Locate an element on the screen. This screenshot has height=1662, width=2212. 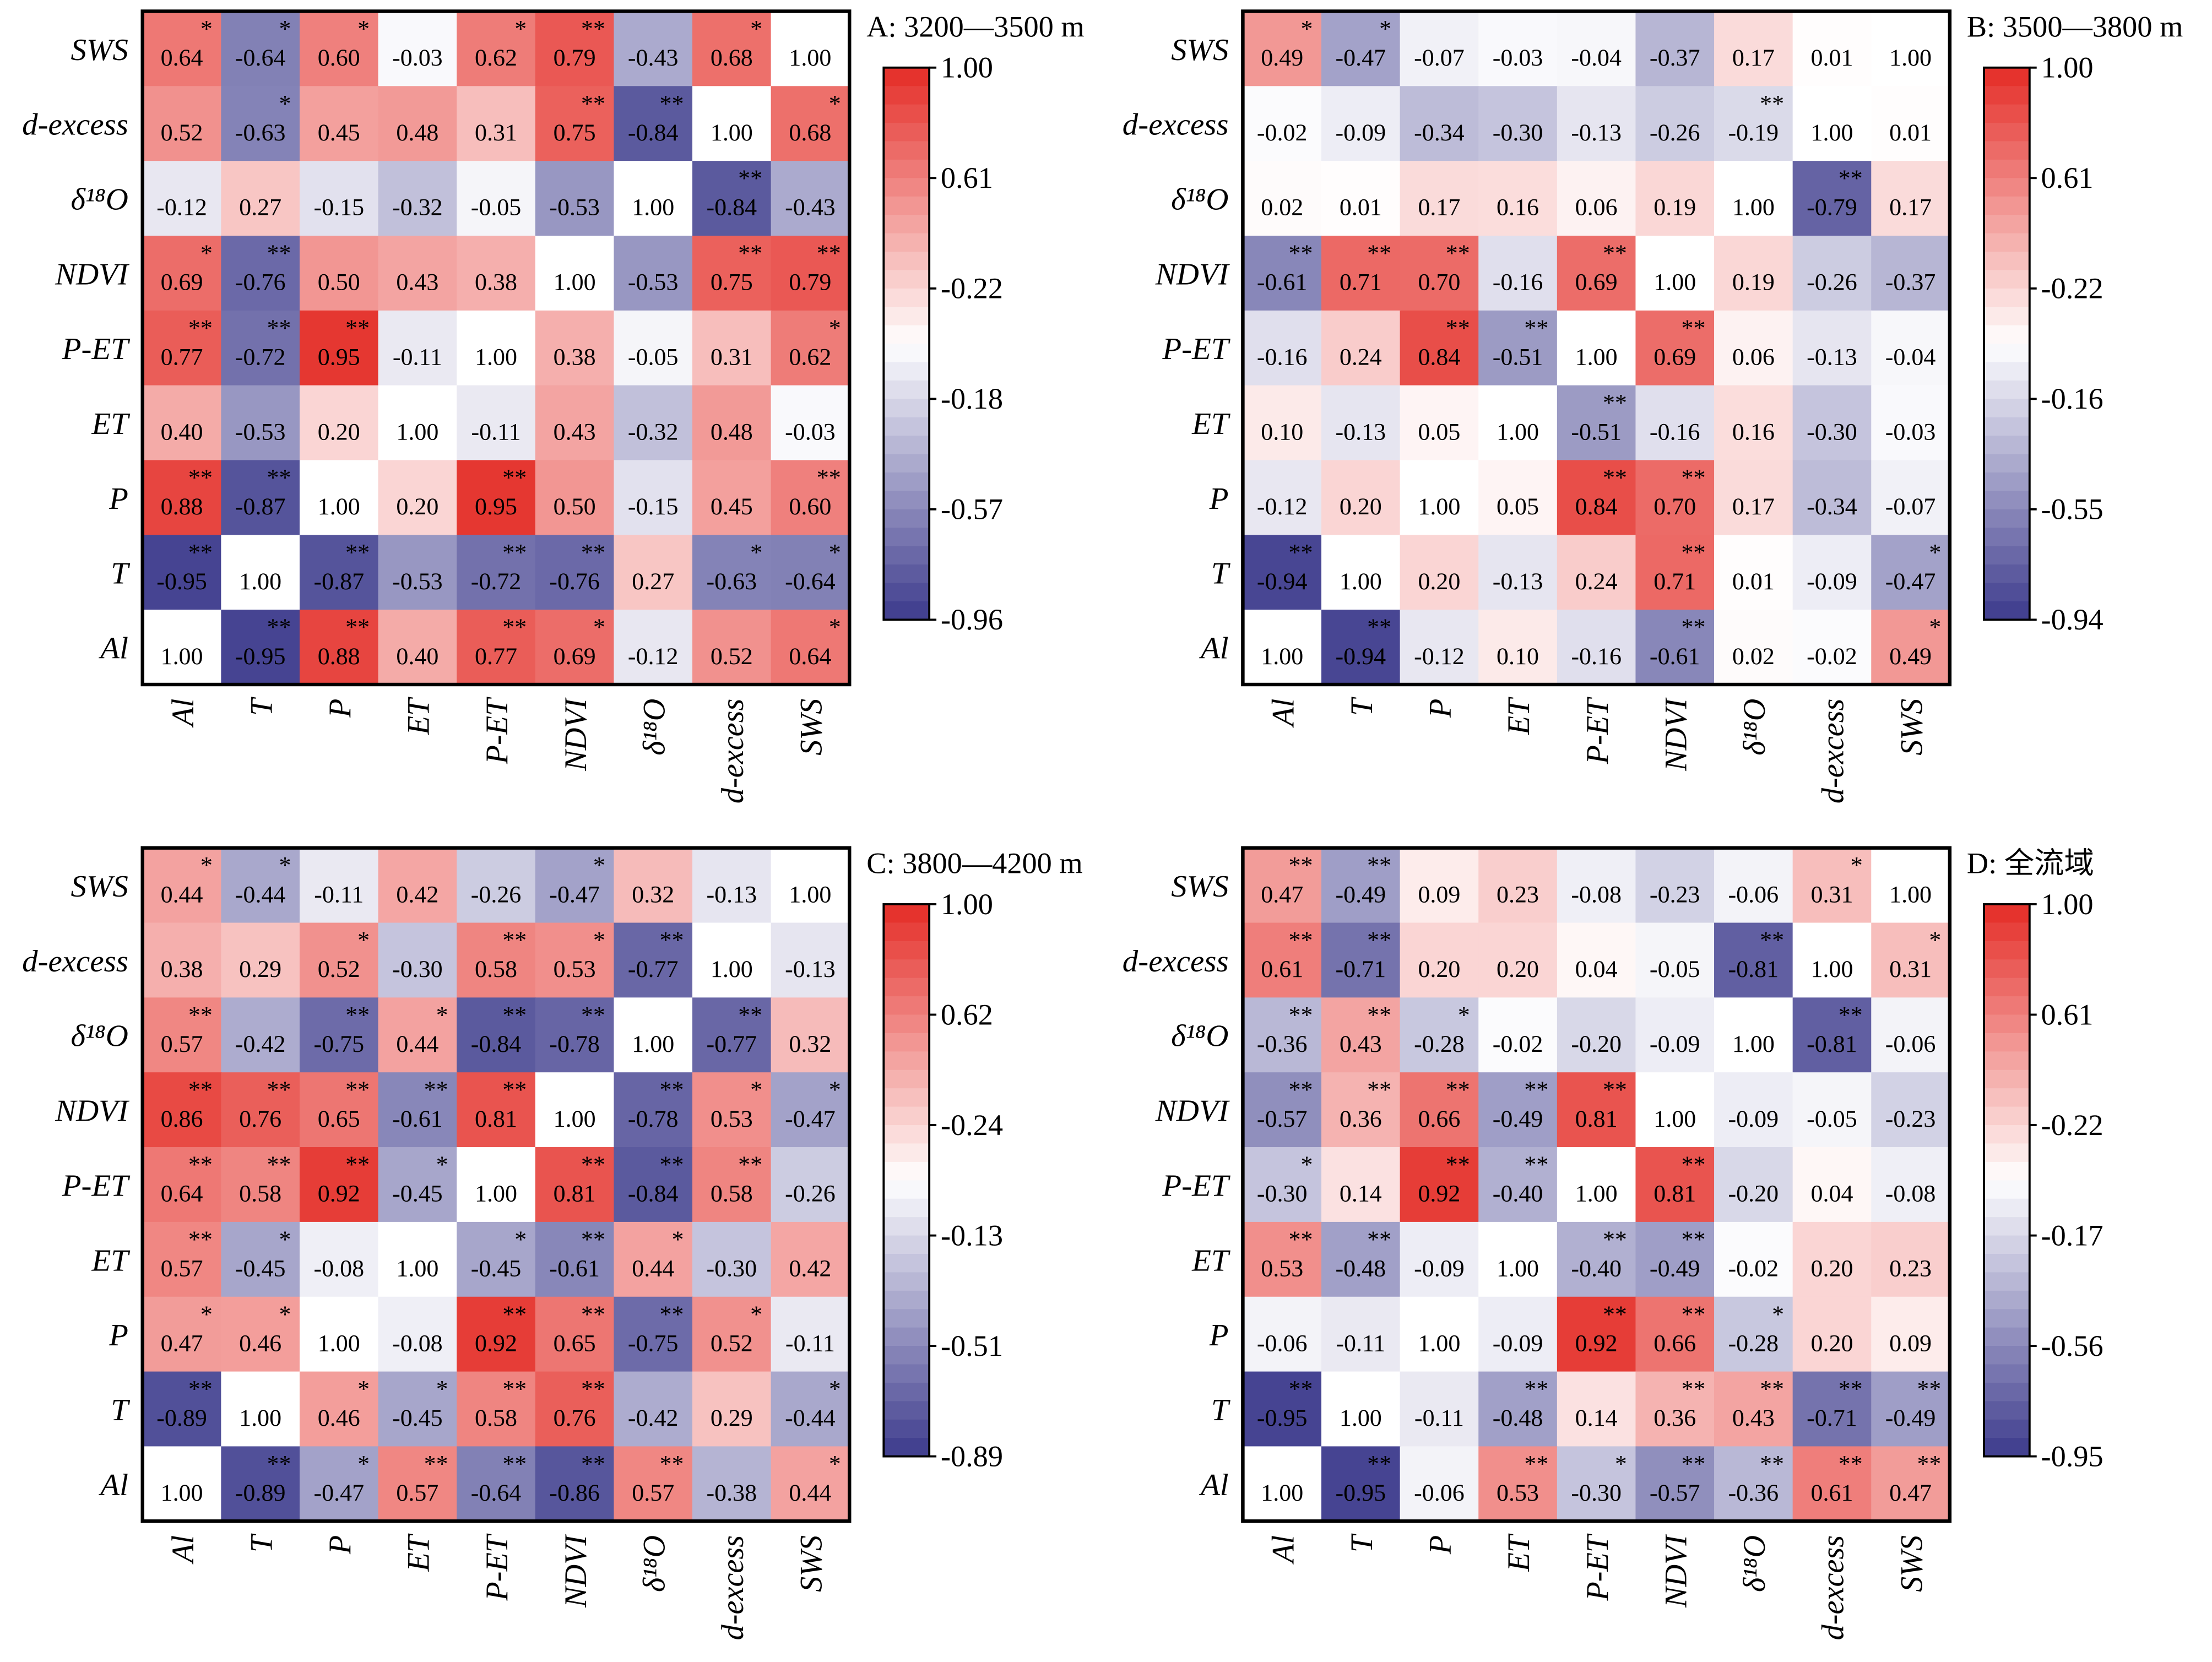
cell-value: 0.31 is located at coordinates (496, 133).